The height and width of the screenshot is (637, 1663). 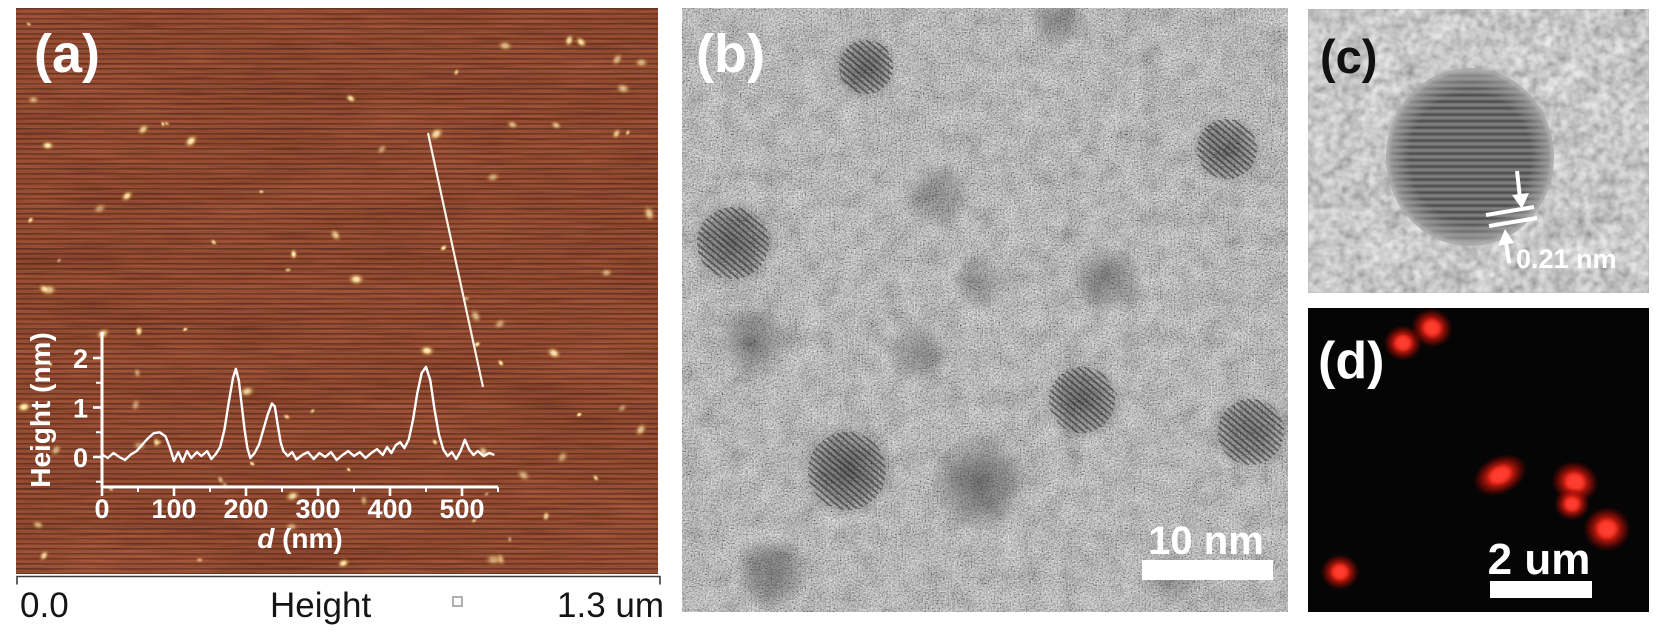 What do you see at coordinates (80, 359) in the screenshot?
I see `svg-text: 2` at bounding box center [80, 359].